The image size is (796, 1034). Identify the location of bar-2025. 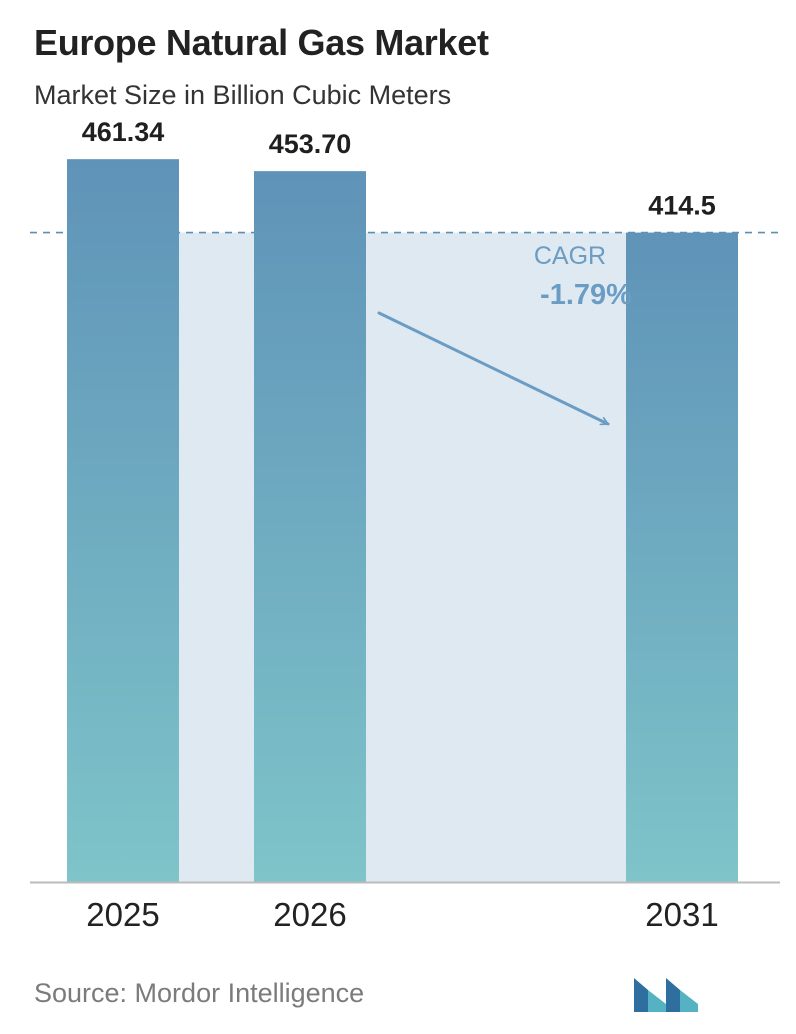
(123, 520).